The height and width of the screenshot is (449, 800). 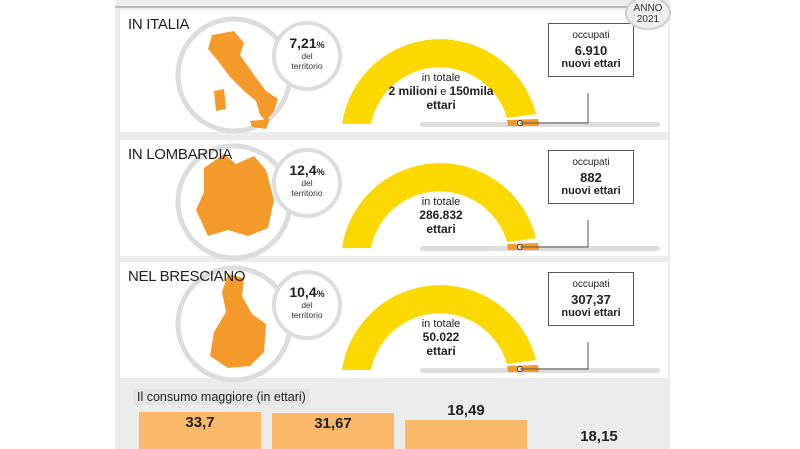 What do you see at coordinates (303, 292) in the screenshot?
I see `percent-value: 10,4` at bounding box center [303, 292].